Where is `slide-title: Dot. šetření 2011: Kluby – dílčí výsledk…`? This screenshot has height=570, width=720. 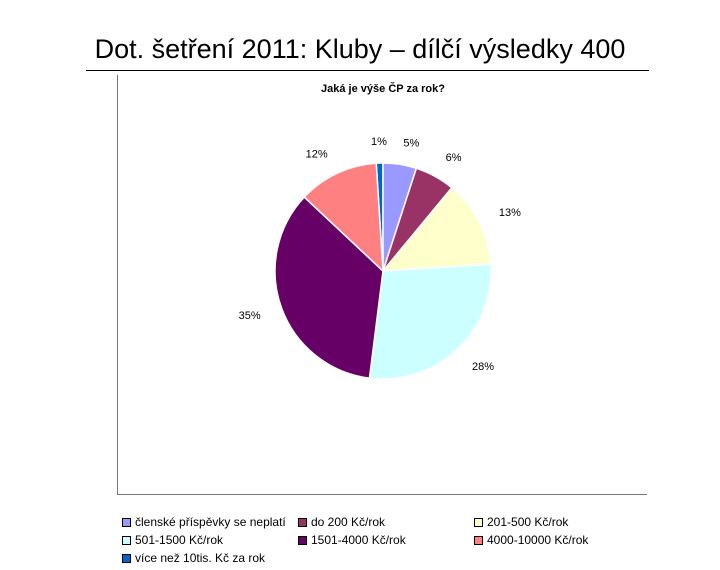
slide-title: Dot. šetření 2011: Kluby – dílčí výsledk… is located at coordinates (360, 49).